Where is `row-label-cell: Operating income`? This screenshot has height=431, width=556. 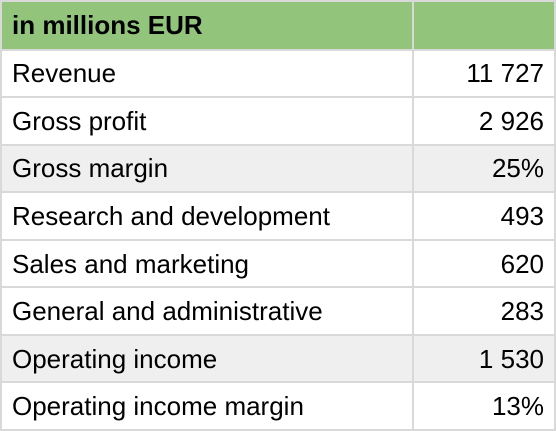 row-label-cell: Operating income is located at coordinates (207, 358).